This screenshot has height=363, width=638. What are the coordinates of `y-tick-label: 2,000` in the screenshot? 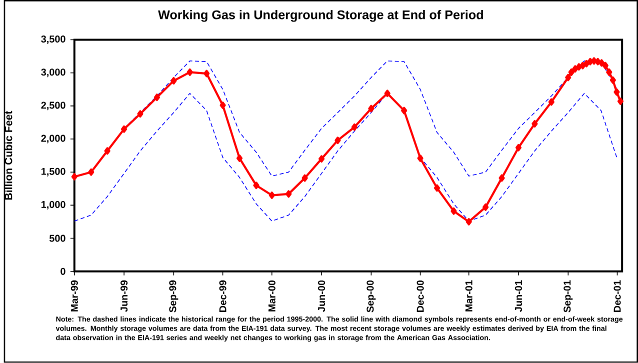 It's located at (53, 139).